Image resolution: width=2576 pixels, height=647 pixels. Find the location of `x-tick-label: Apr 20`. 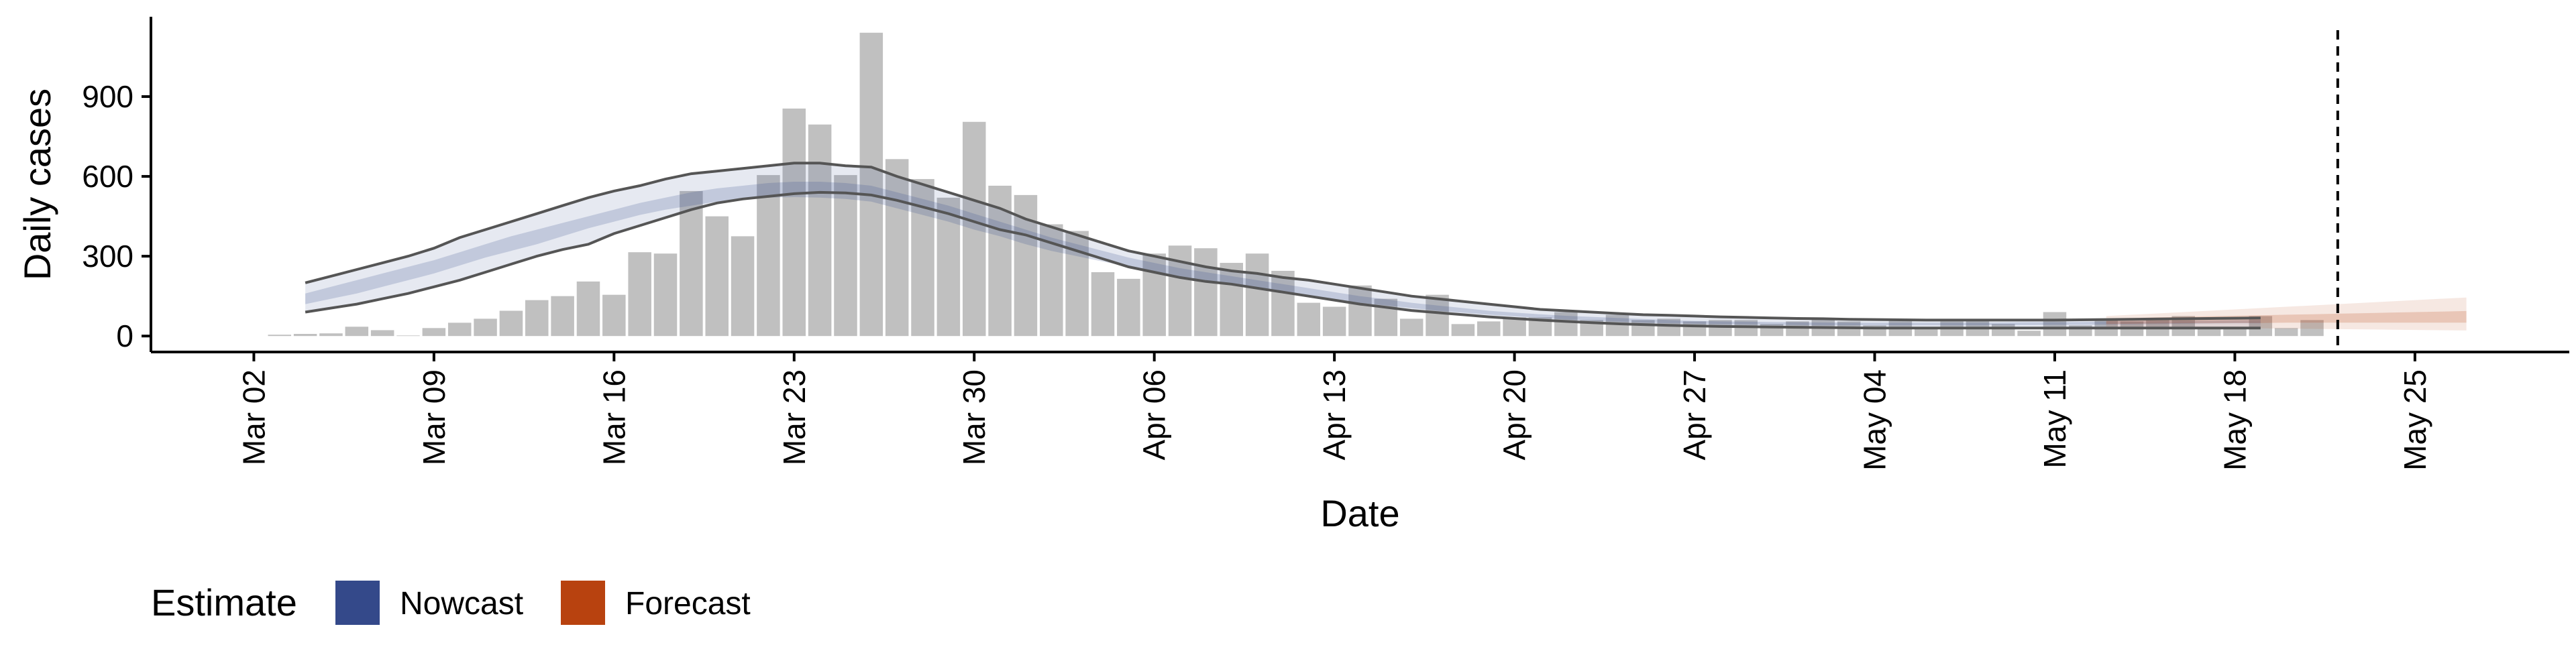

x-tick-label: Apr 20 is located at coordinates (1514, 415).